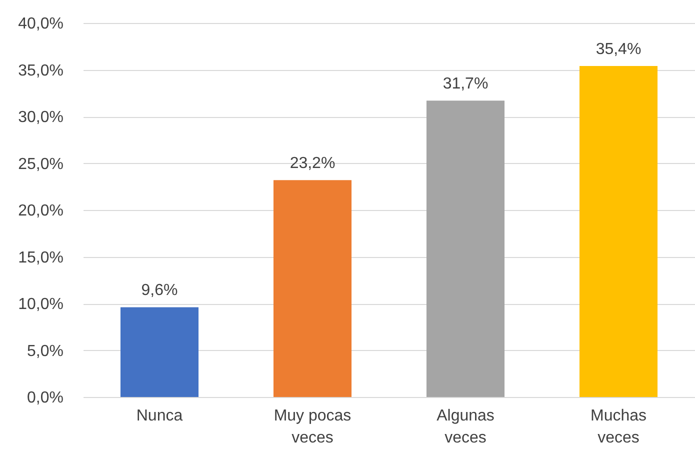  What do you see at coordinates (41, 257) in the screenshot?
I see `y-tick-label: 15,0%` at bounding box center [41, 257].